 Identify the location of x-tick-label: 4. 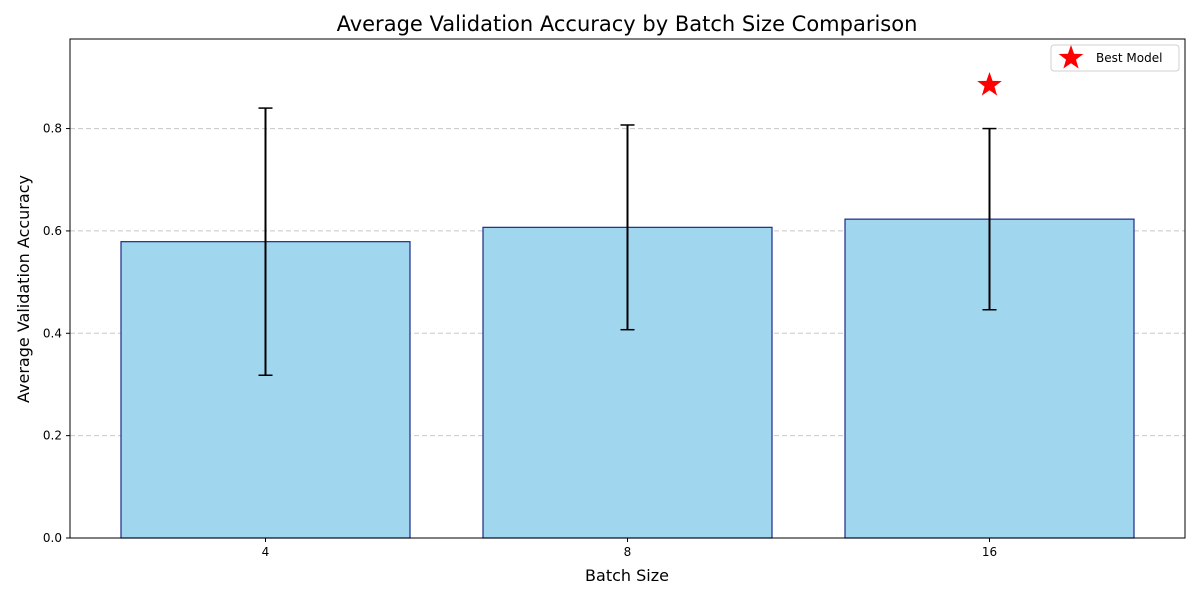
(266, 552).